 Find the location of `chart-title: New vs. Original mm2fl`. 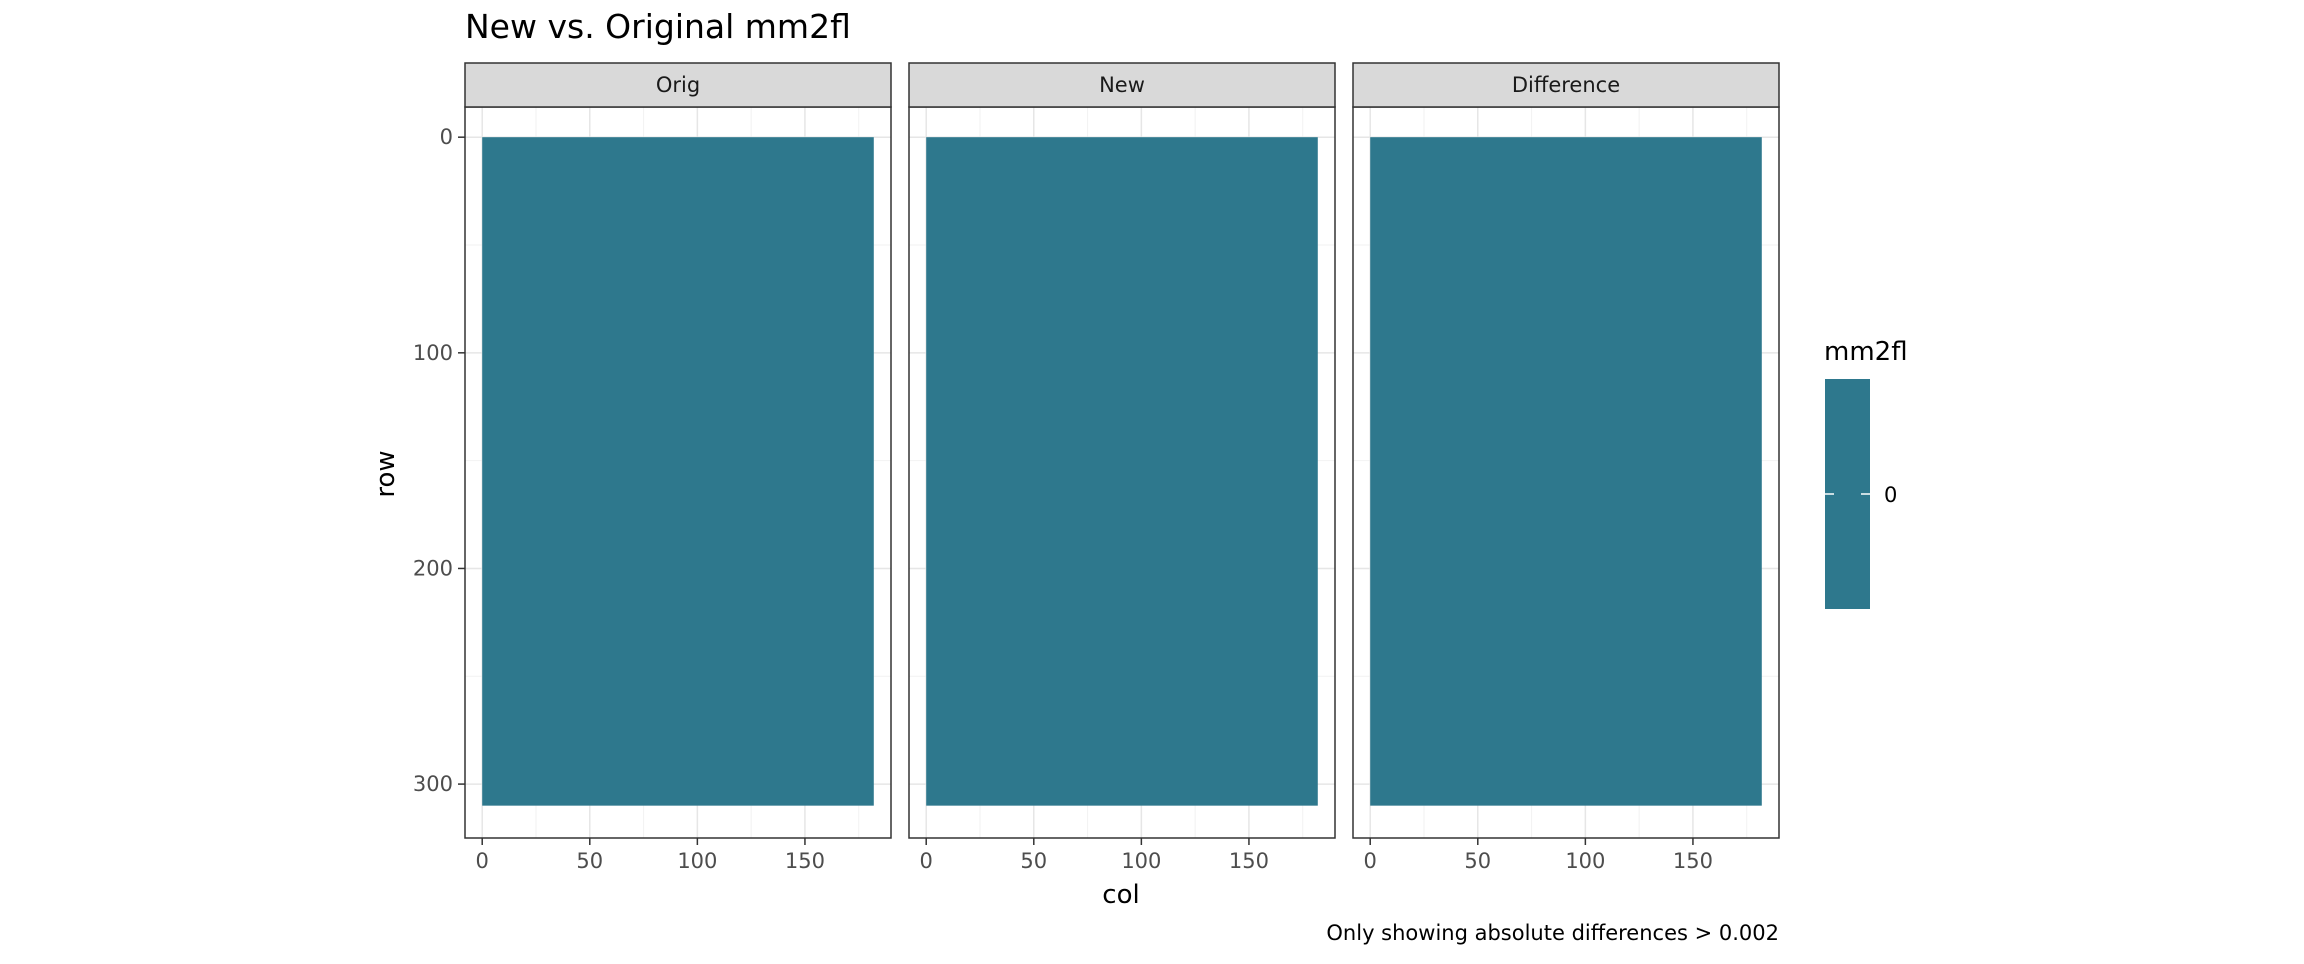

chart-title: New vs. Original mm2fl is located at coordinates (658, 26).